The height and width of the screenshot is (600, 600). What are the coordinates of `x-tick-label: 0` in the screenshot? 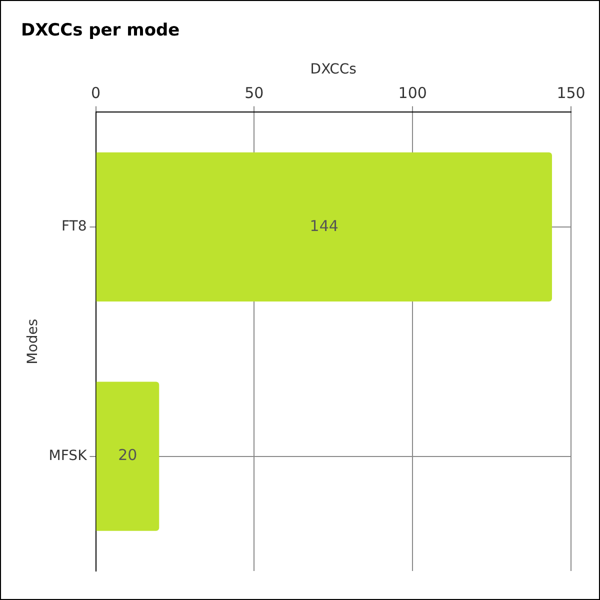 It's located at (95, 93).